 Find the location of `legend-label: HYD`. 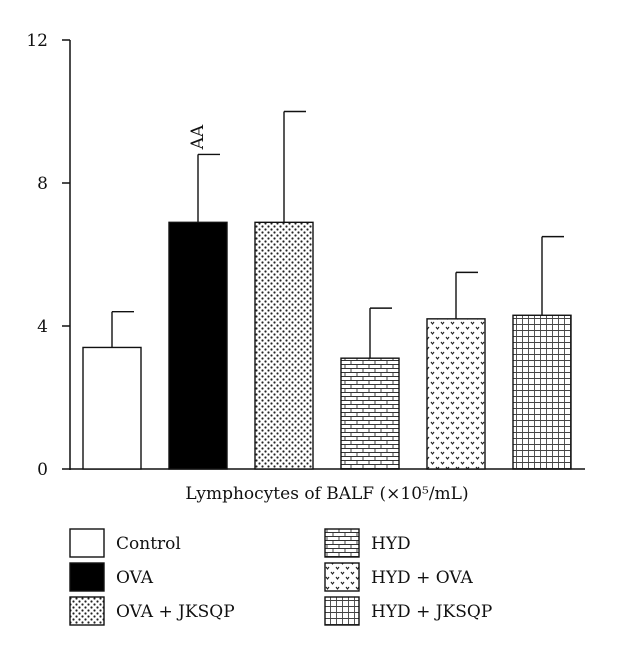

legend-label: HYD is located at coordinates (391, 544).